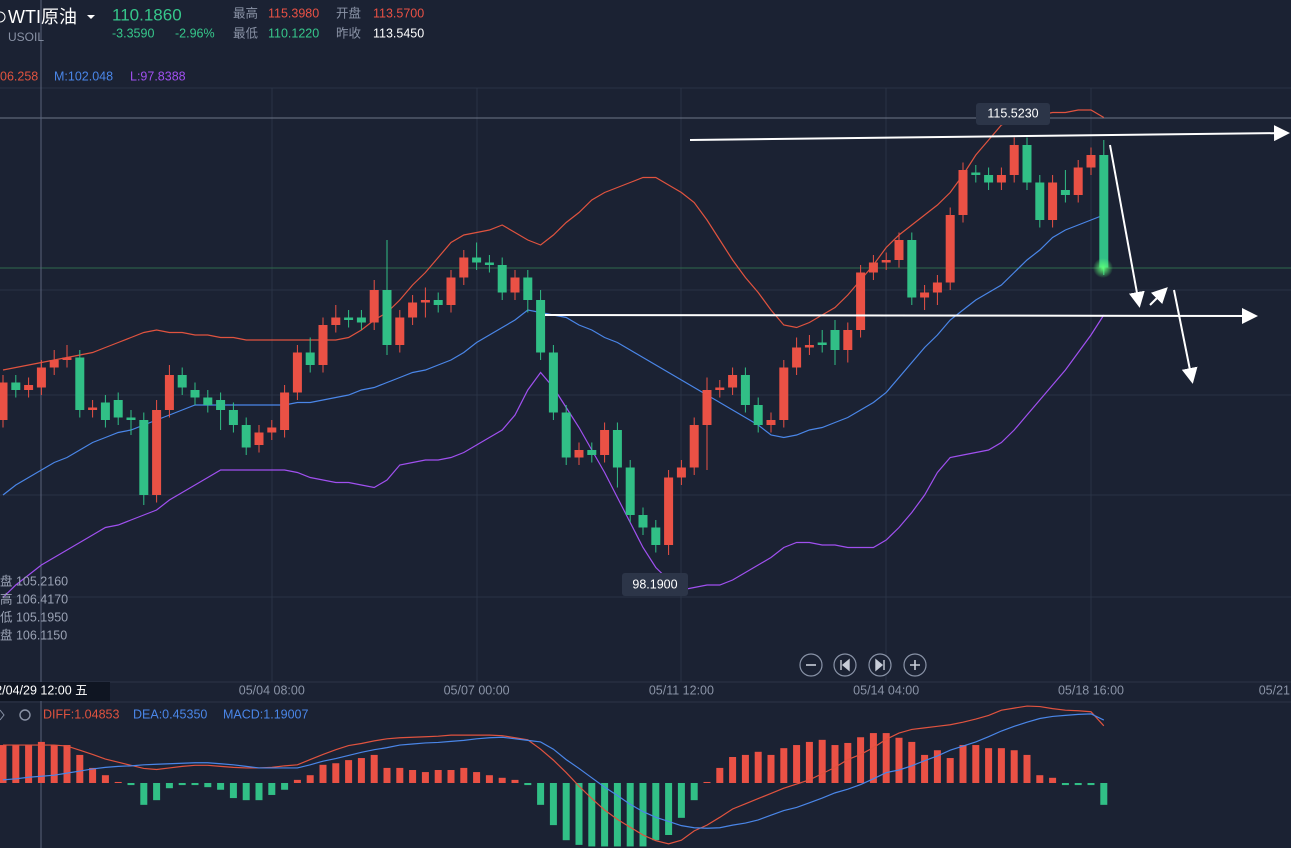 Image resolution: width=1291 pixels, height=848 pixels. Describe the element at coordinates (845, 665) in the screenshot. I see `prev` at that location.